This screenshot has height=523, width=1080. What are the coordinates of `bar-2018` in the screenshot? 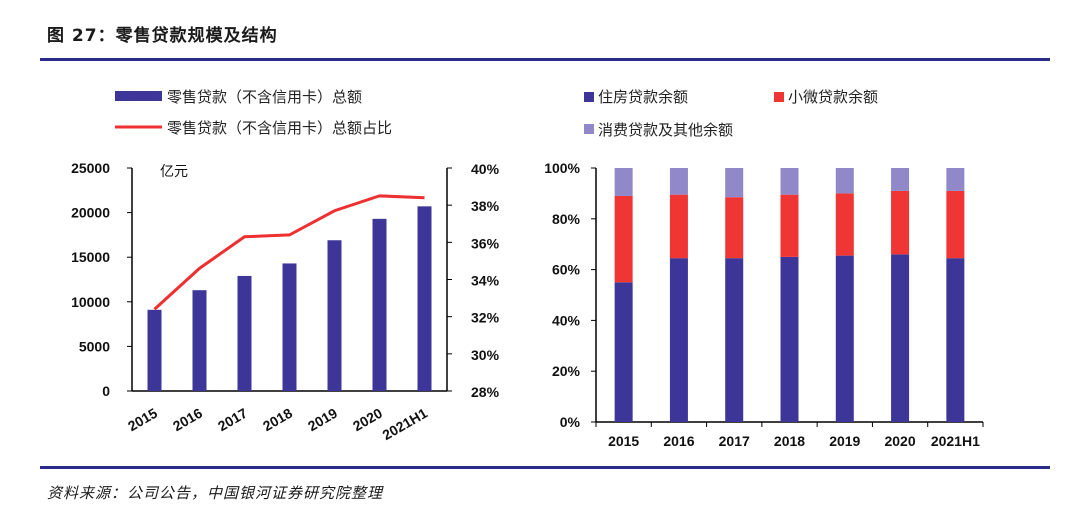 It's located at (289, 327).